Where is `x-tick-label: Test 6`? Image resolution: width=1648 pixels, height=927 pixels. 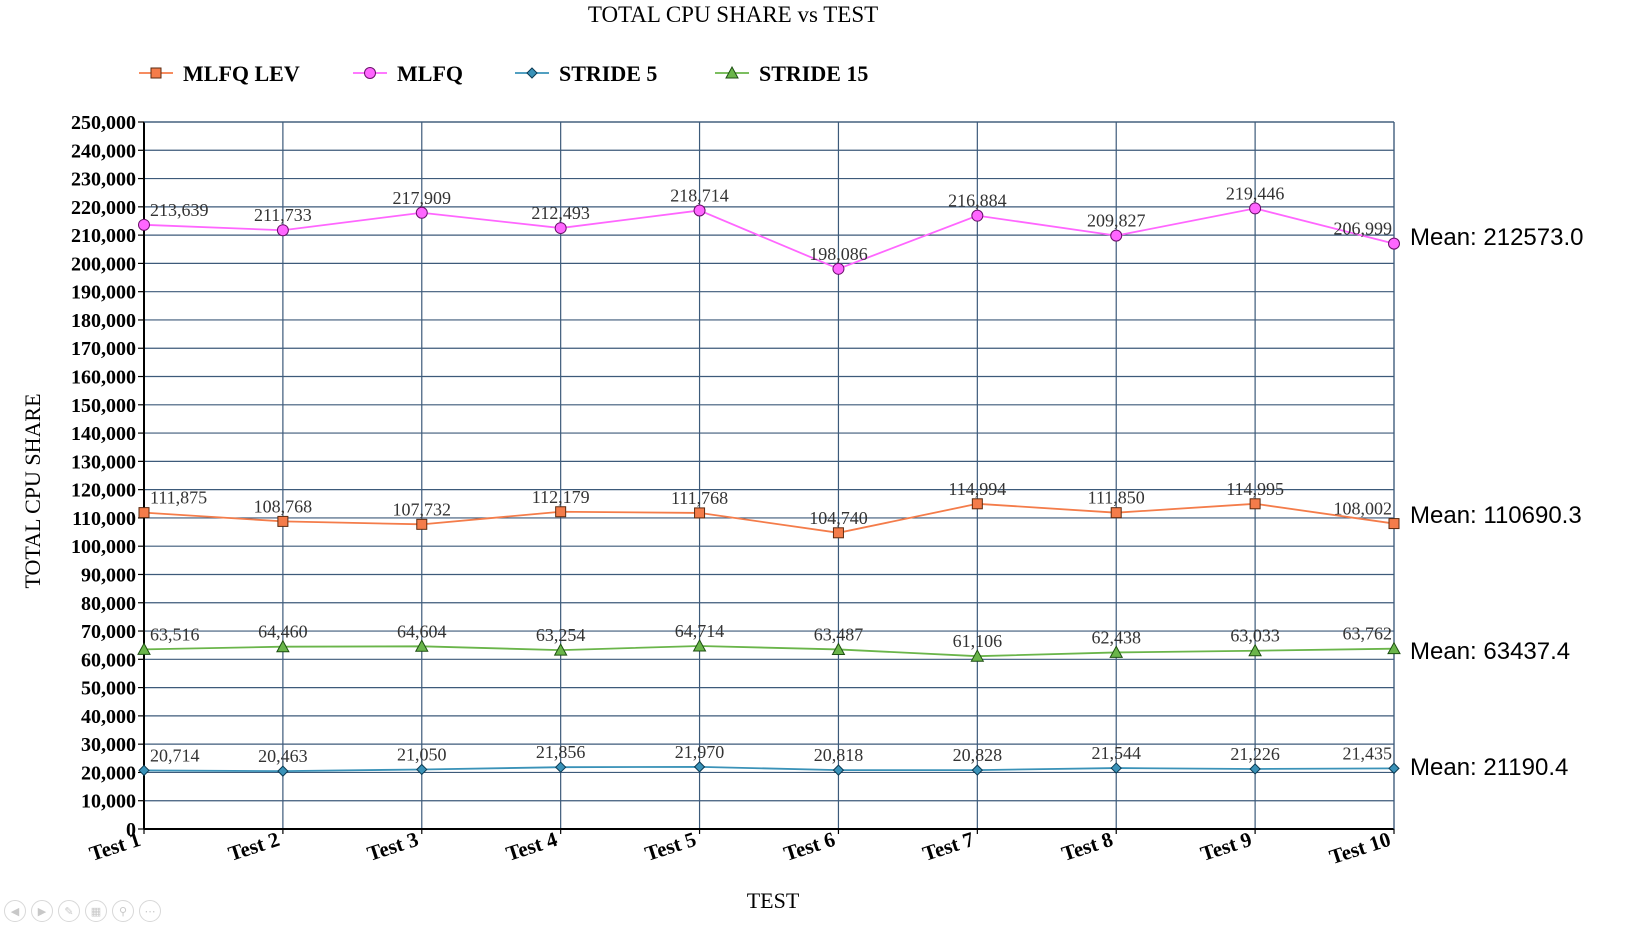
x-tick-label: Test 6 is located at coordinates (809, 846).